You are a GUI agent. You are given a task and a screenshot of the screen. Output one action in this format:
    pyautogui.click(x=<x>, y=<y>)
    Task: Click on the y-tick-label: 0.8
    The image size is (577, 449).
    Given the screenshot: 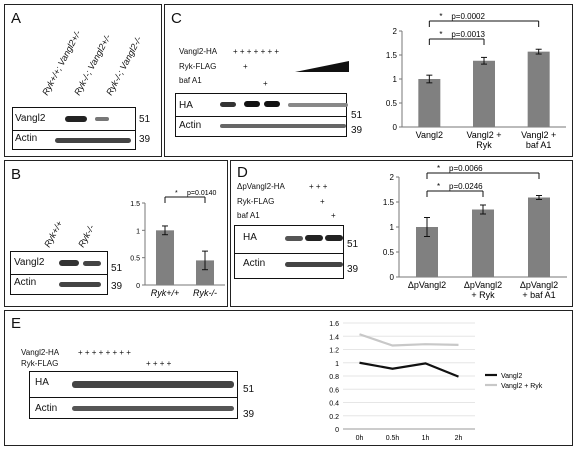 What is the action you would take?
    pyautogui.click(x=334, y=377)
    